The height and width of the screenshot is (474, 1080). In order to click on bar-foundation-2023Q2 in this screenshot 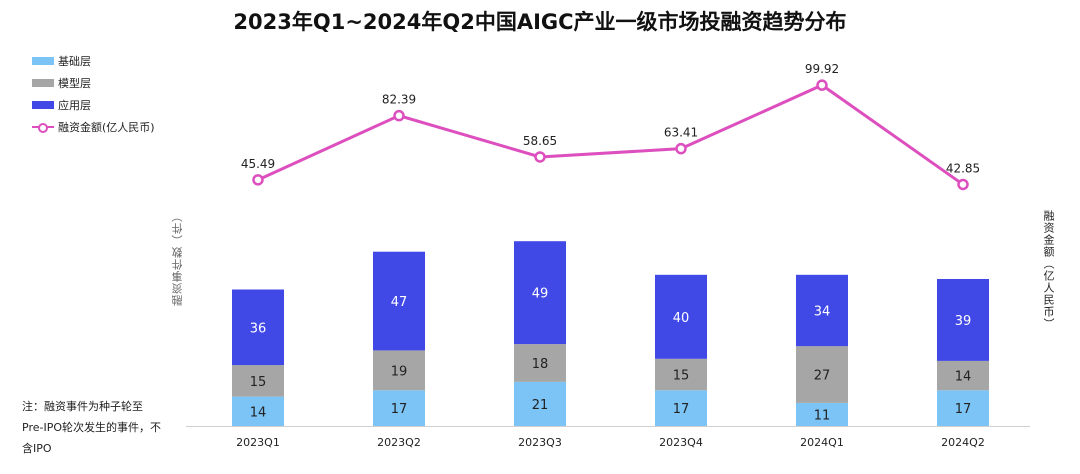, I will do `click(399, 408)`.